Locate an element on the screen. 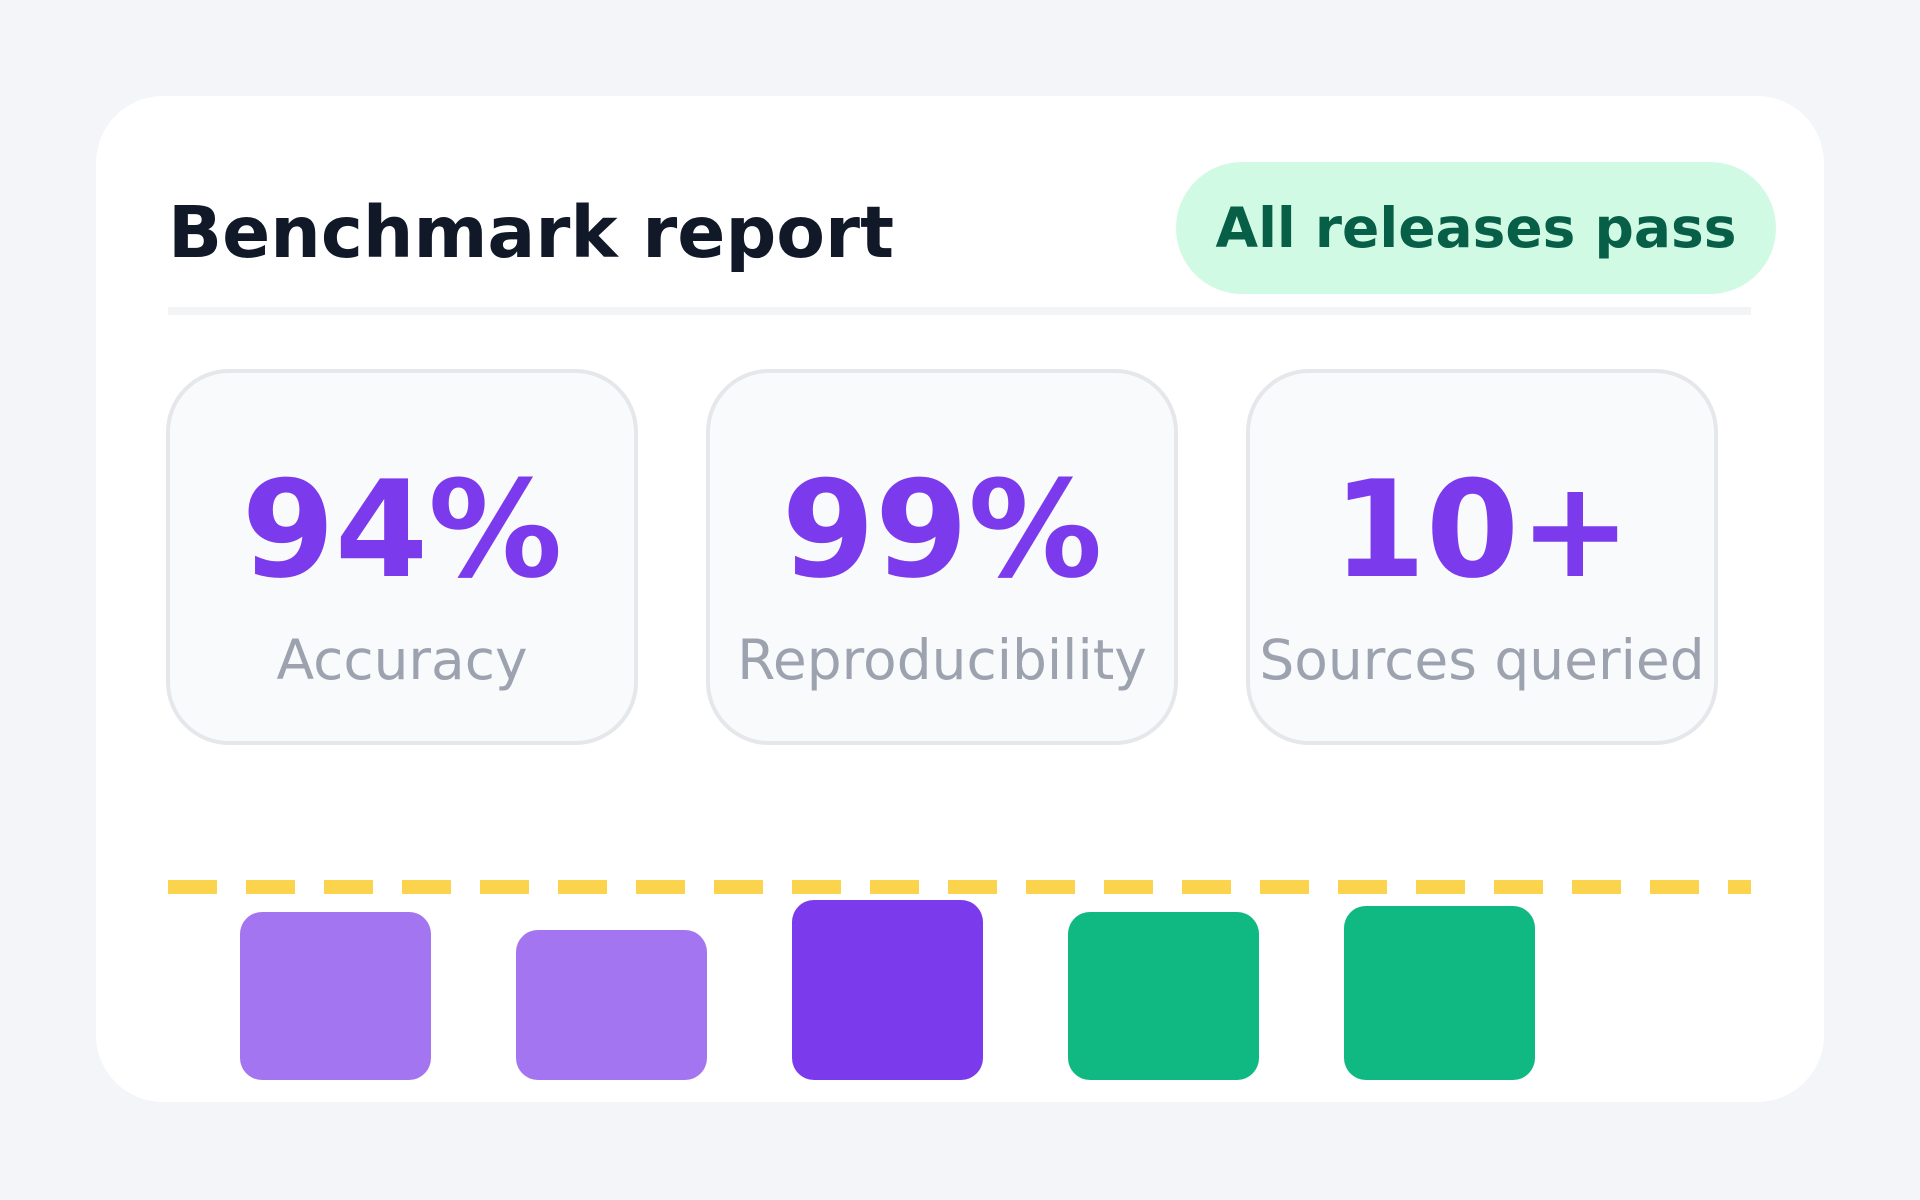 The height and width of the screenshot is (1200, 1920). stat-label: Accuracy is located at coordinates (401, 660).